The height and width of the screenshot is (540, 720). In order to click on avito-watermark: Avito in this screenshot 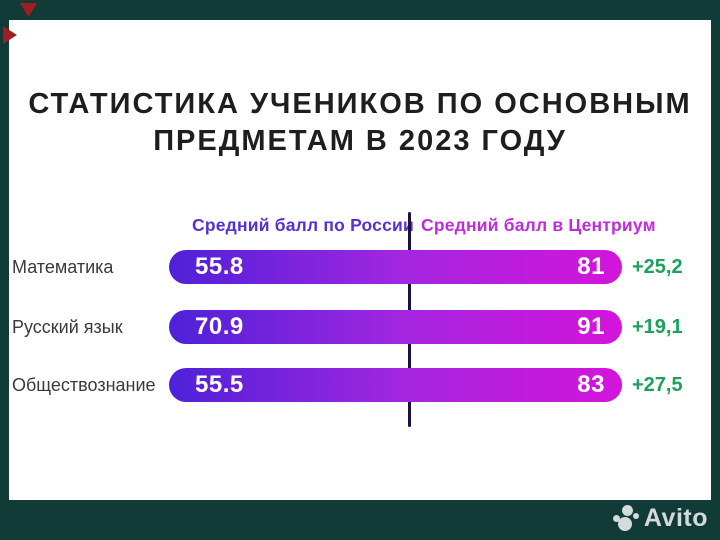, I will do `click(660, 518)`.